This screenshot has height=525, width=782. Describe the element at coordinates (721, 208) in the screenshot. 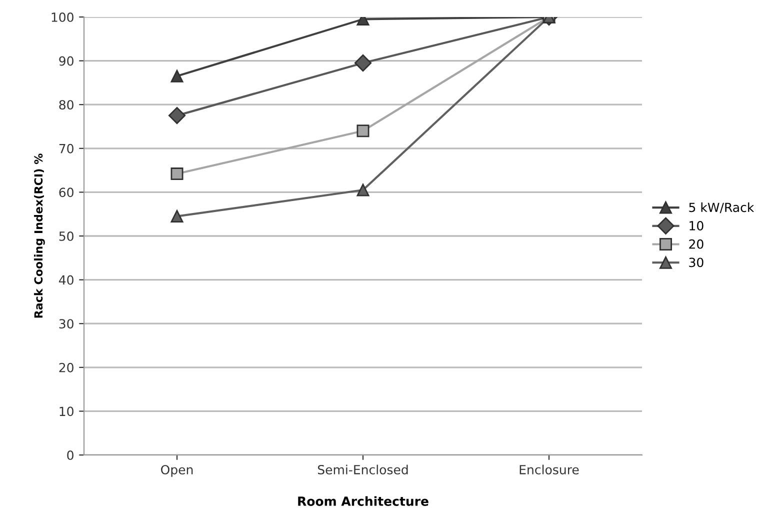

I see `legend-label: 5 kW/Rack` at that location.